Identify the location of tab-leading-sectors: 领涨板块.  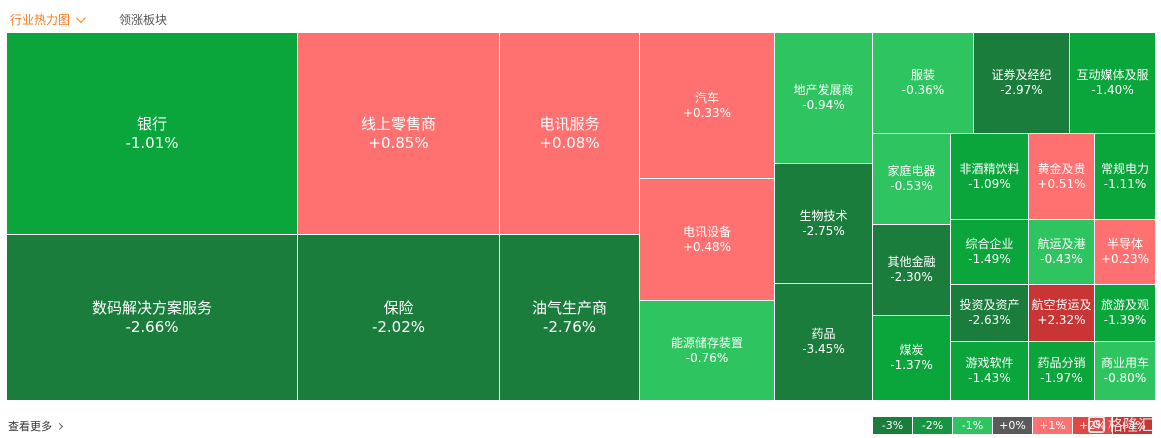
(143, 19).